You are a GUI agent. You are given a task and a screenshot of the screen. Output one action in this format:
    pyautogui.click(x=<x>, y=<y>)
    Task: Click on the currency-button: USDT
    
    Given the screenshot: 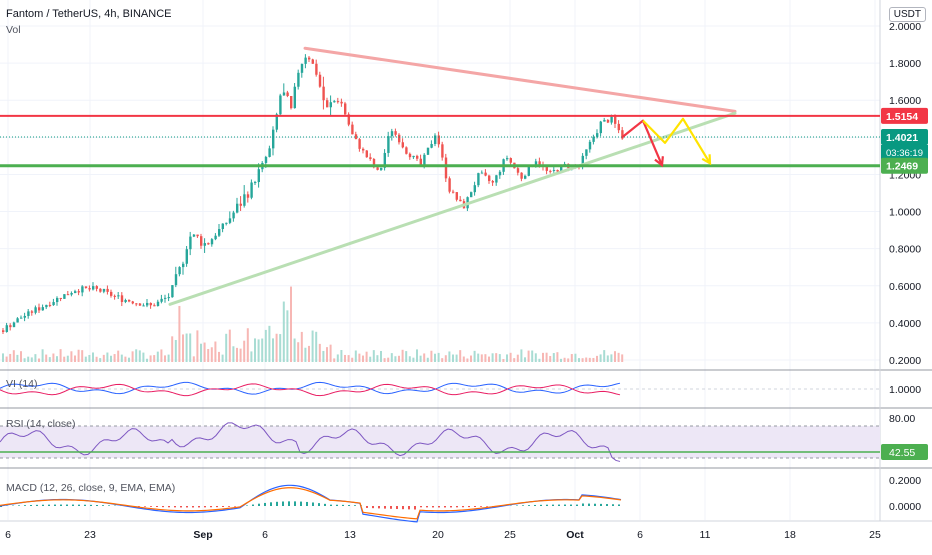 What is the action you would take?
    pyautogui.click(x=907, y=14)
    